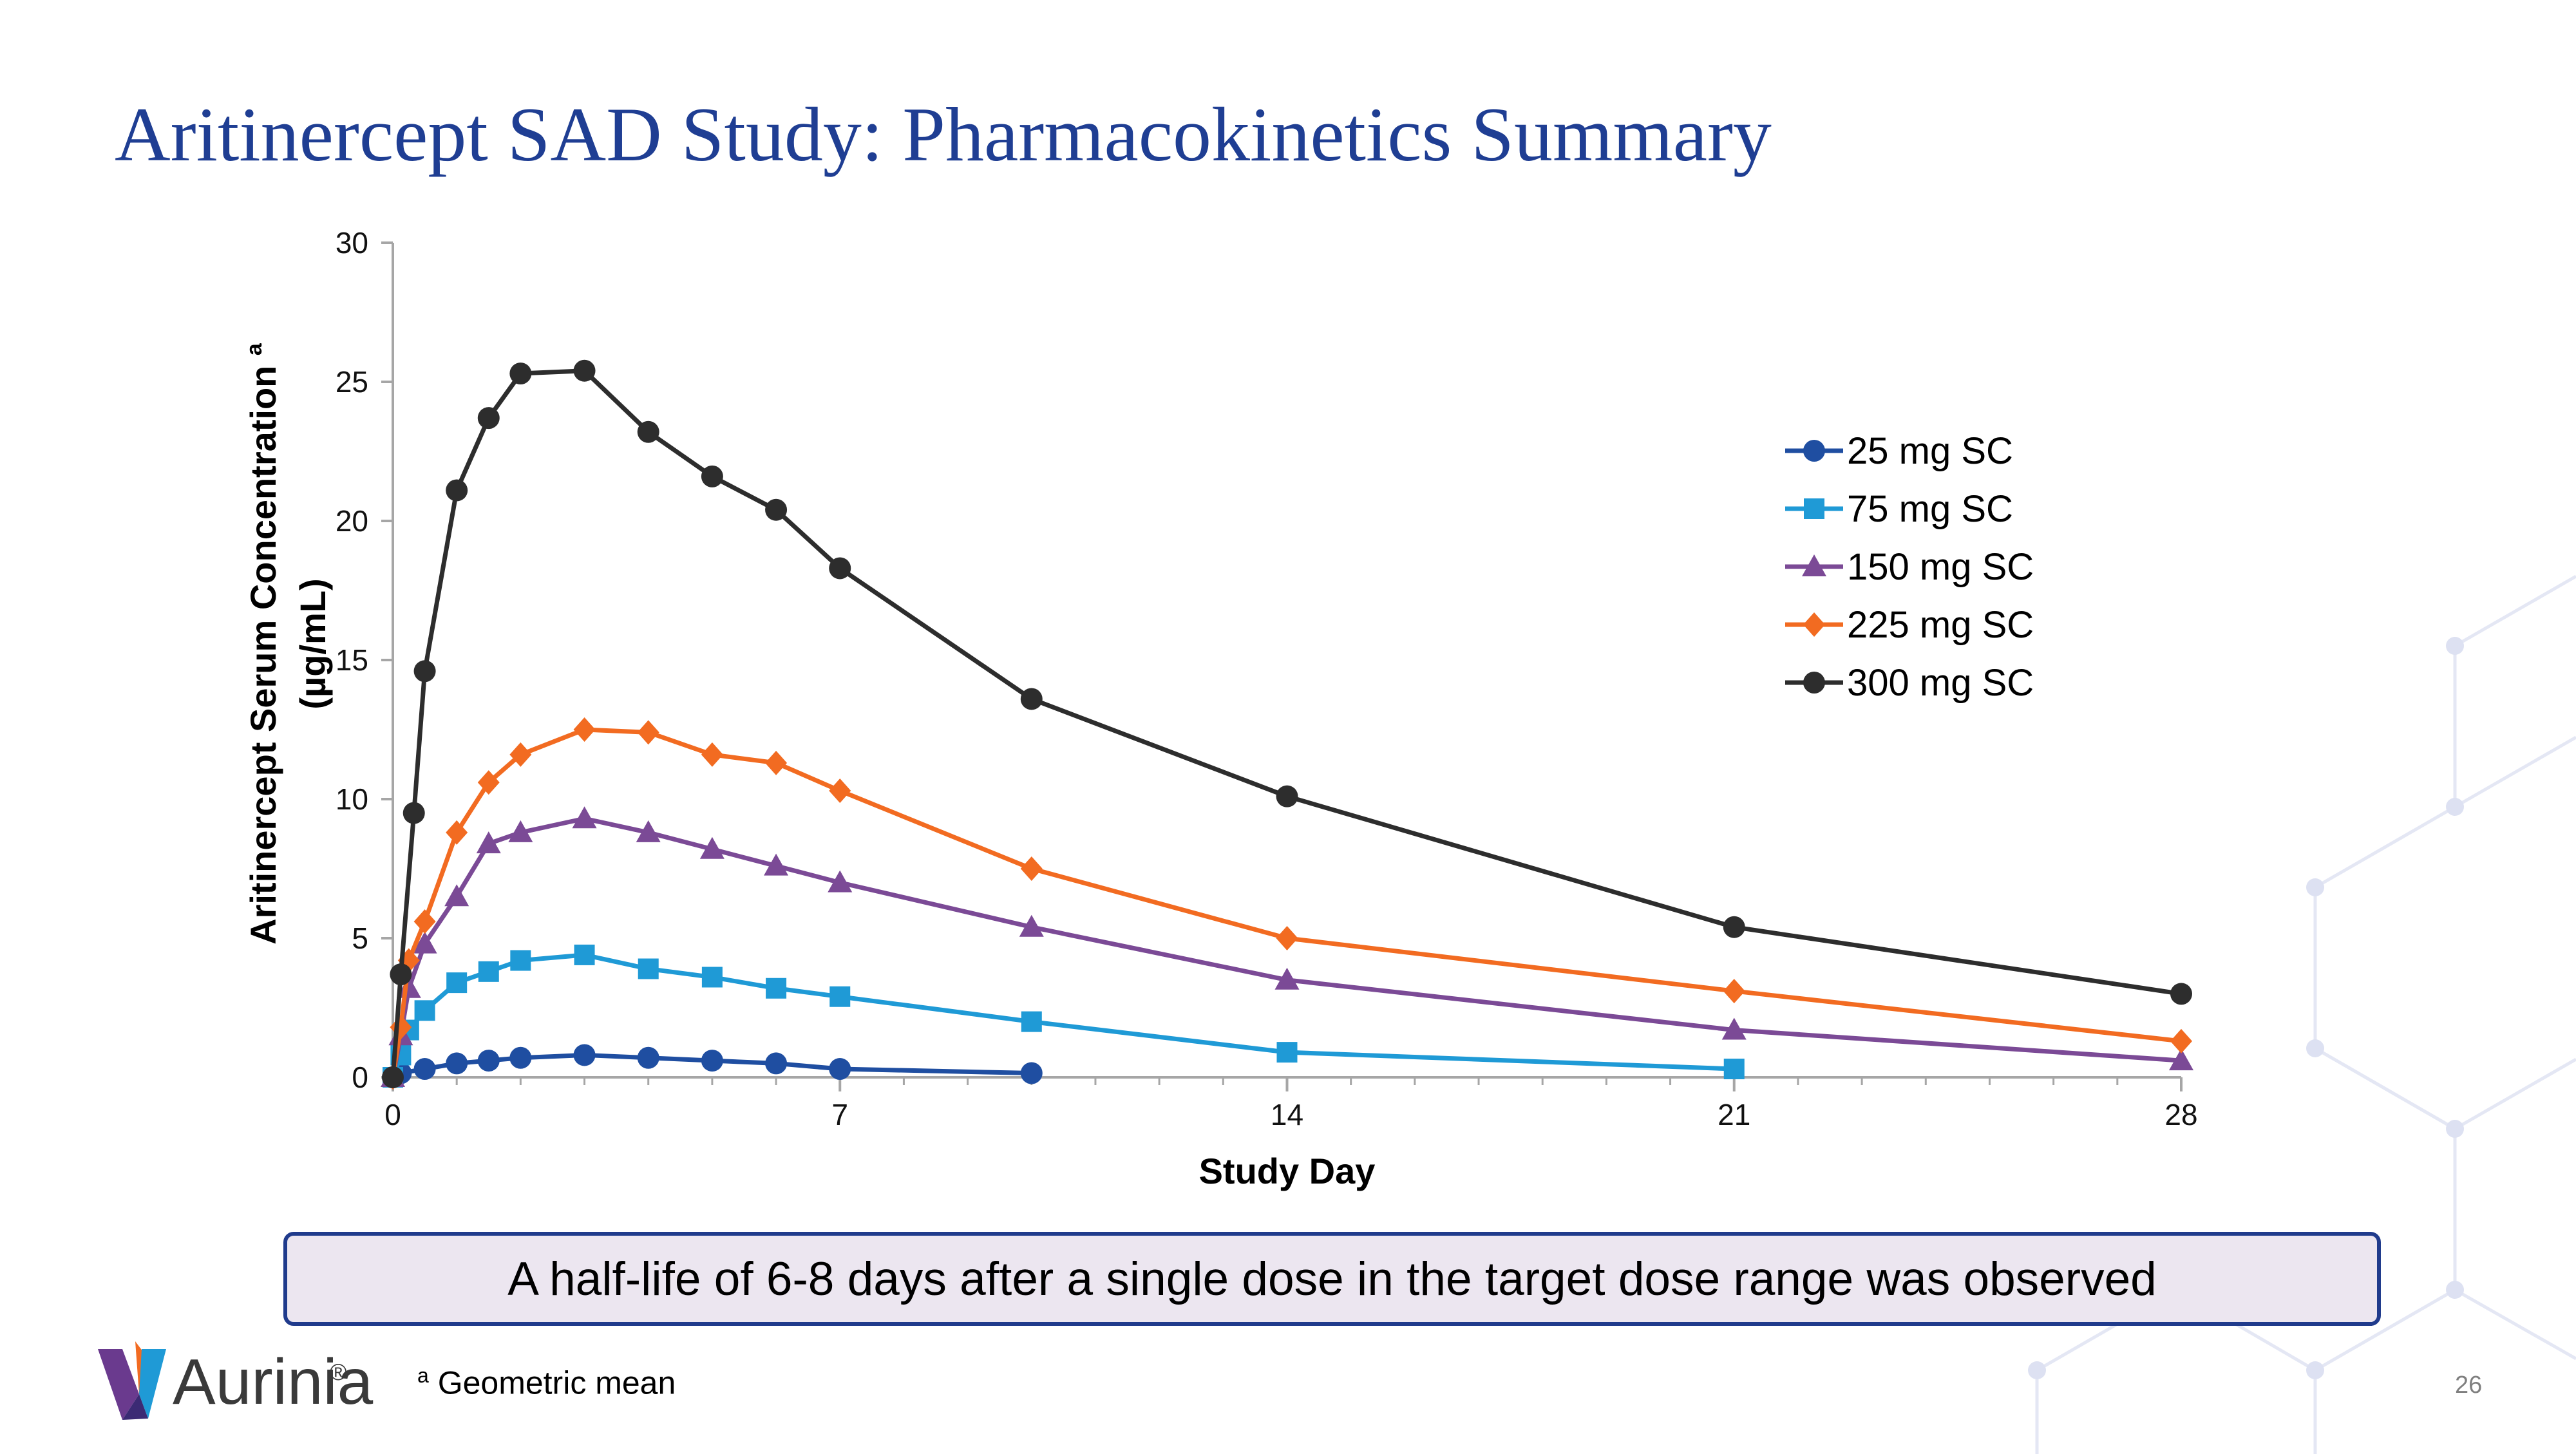 This screenshot has height=1454, width=2576. What do you see at coordinates (1930, 451) in the screenshot?
I see `legend-label: 25 mg SC` at bounding box center [1930, 451].